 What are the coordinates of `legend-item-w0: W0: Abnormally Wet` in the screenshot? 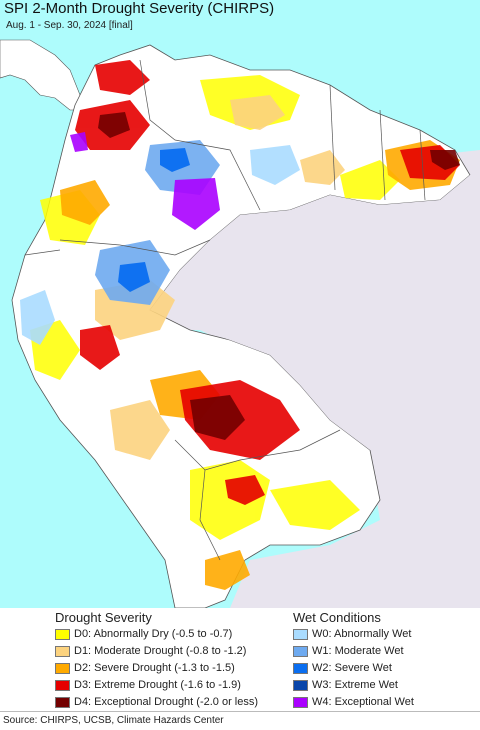 It's located at (352, 634).